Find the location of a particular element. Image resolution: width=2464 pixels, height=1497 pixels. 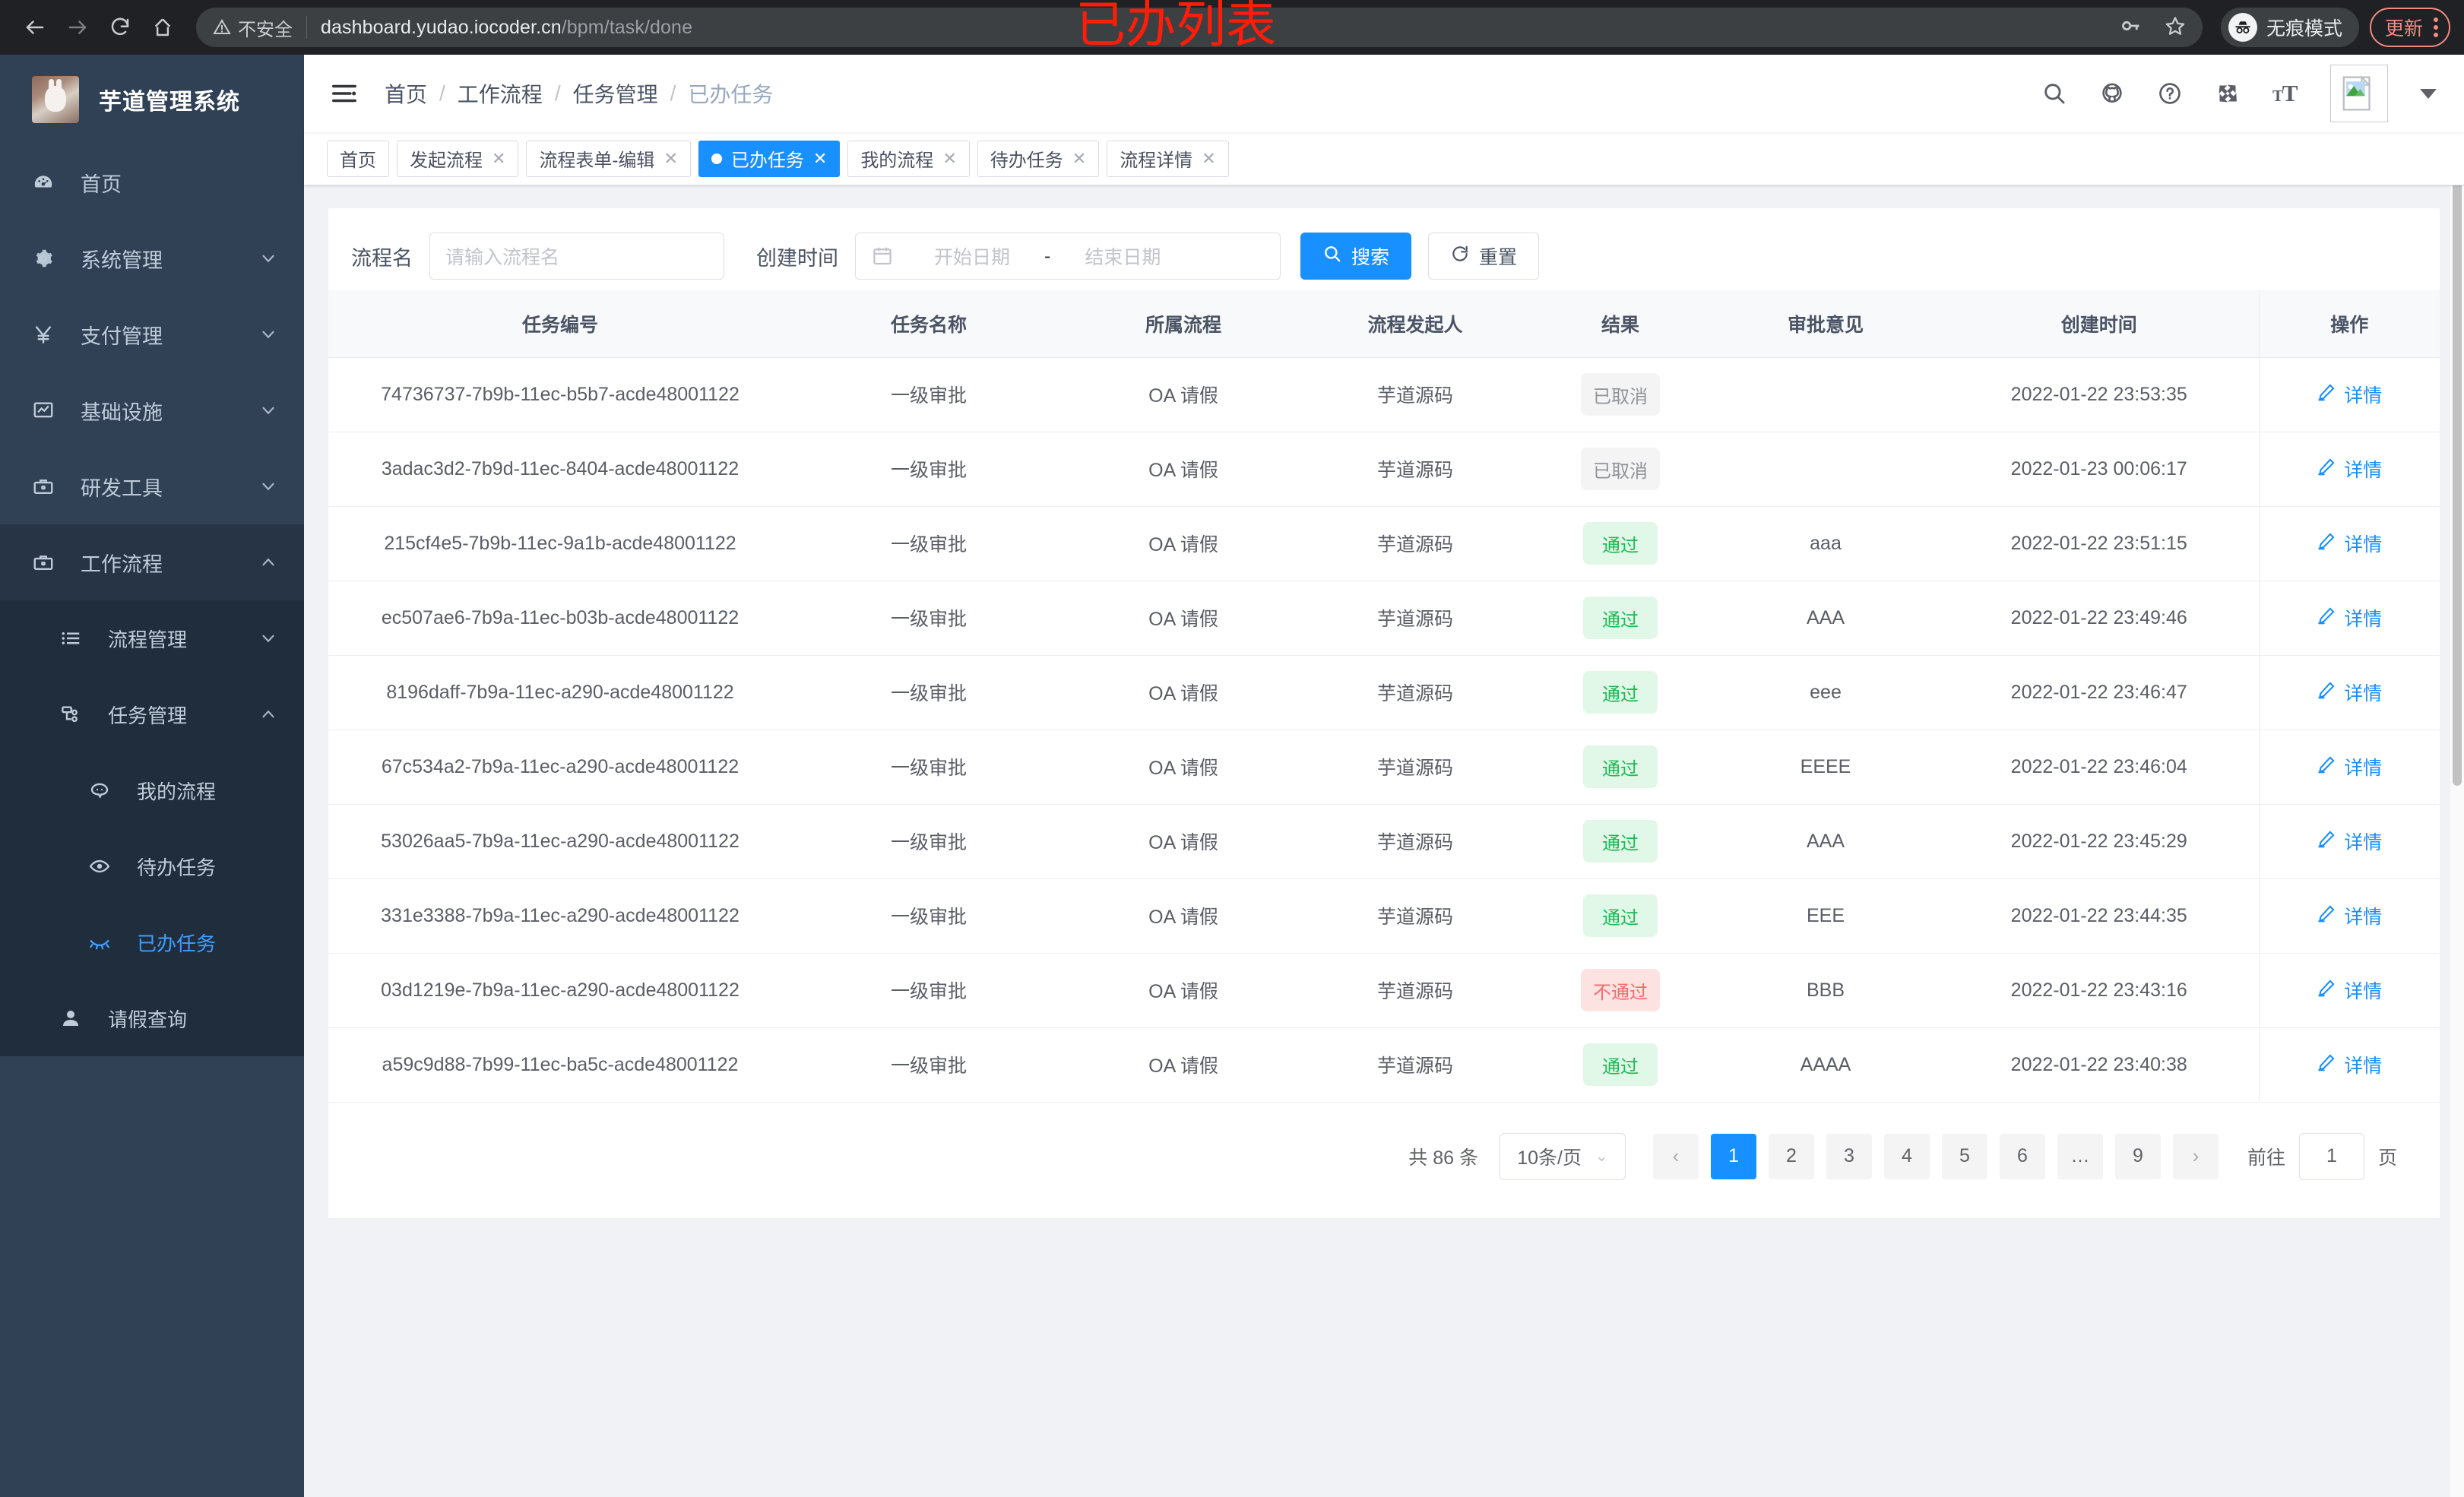

sidebar-item-my-process: 我的流程 is located at coordinates (152, 790).